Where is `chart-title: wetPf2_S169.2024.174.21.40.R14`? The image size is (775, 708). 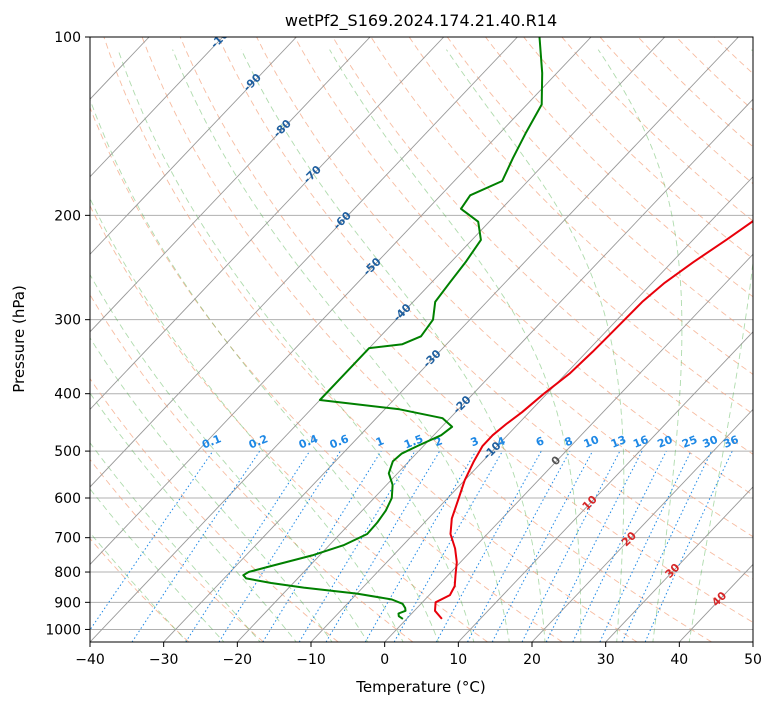
chart-title: wetPf2_S169.2024.174.21.40.R14 is located at coordinates (421, 21).